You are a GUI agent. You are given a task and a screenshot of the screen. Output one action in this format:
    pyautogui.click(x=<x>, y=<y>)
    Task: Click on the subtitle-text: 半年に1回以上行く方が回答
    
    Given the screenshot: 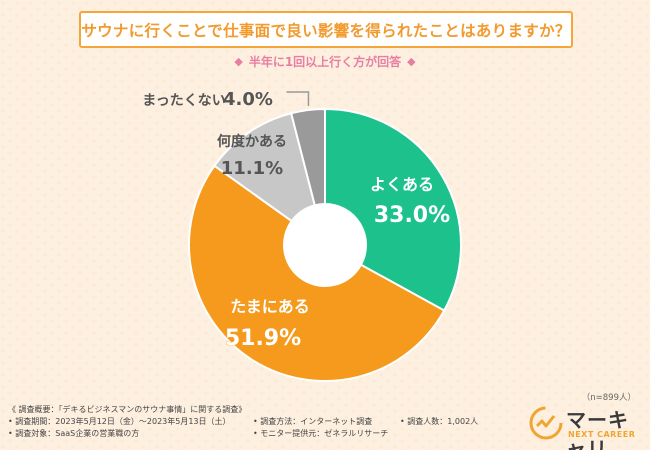 What is the action you would take?
    pyautogui.click(x=325, y=61)
    